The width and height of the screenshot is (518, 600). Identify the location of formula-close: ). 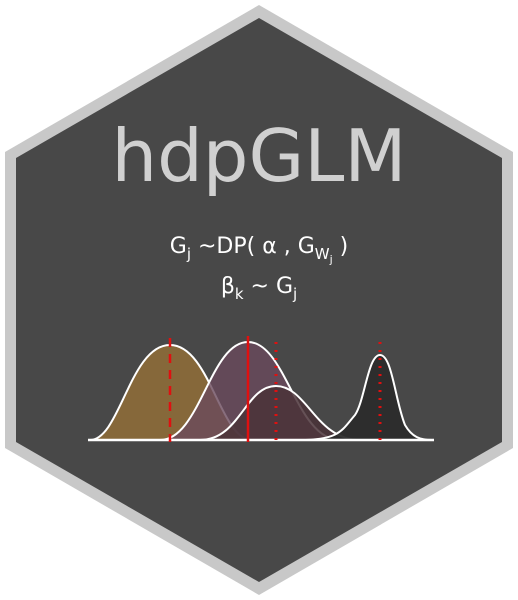
(341, 246).